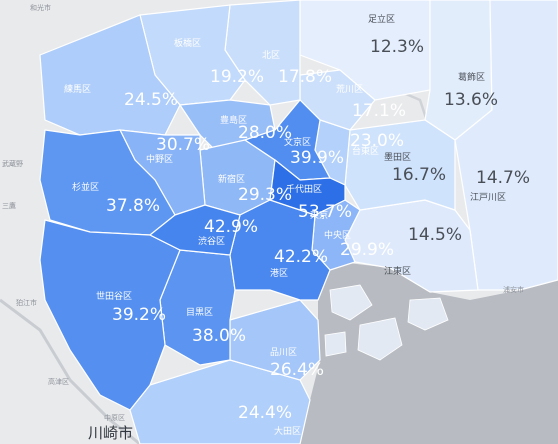 The height and width of the screenshot is (444, 558). What do you see at coordinates (187, 43) in the screenshot?
I see `ward-name-itabashi: 板橋区` at bounding box center [187, 43].